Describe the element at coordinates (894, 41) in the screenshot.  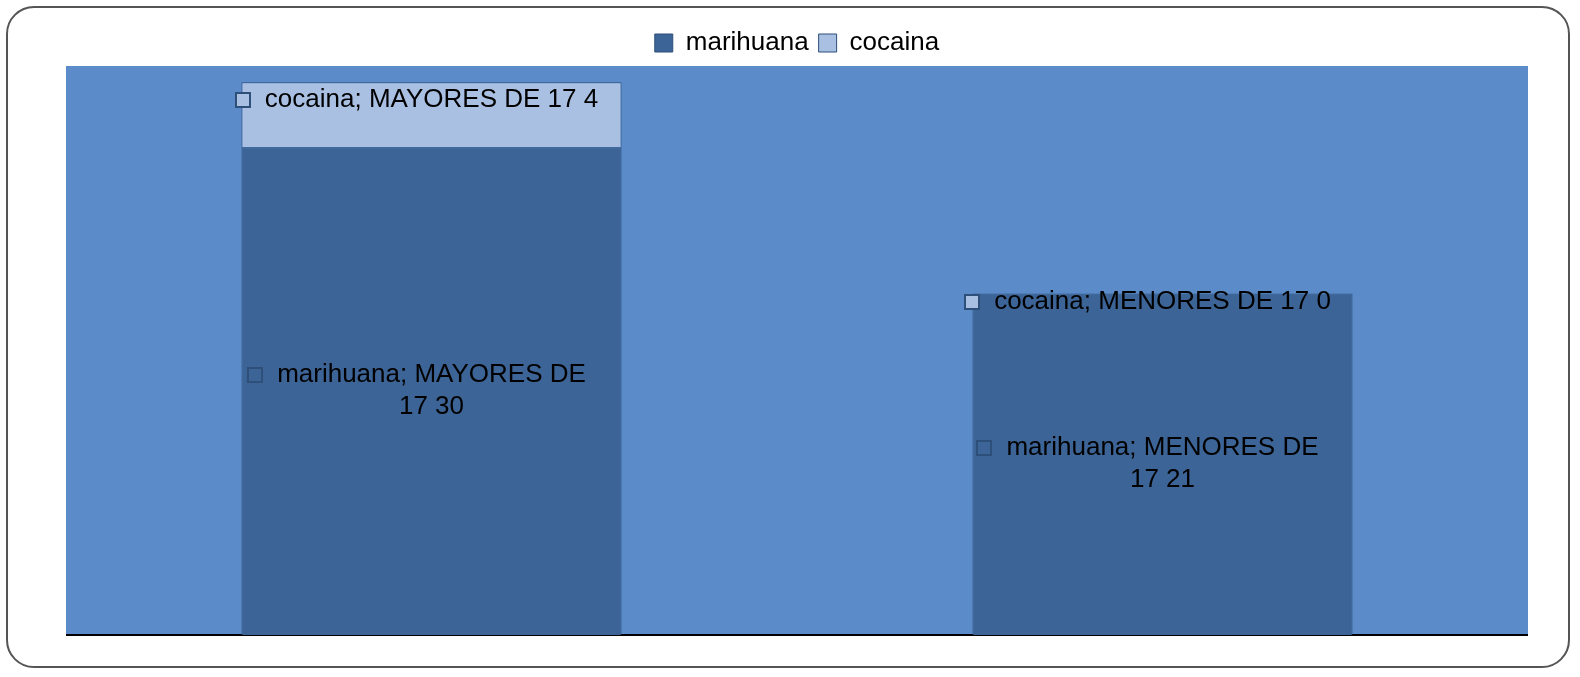
I see `legend-label: cocaina` at that location.